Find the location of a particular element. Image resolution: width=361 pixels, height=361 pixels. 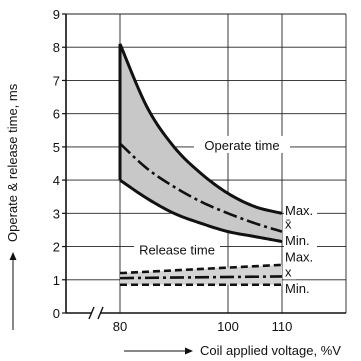

series-line-operate-min is located at coordinates (201, 211).